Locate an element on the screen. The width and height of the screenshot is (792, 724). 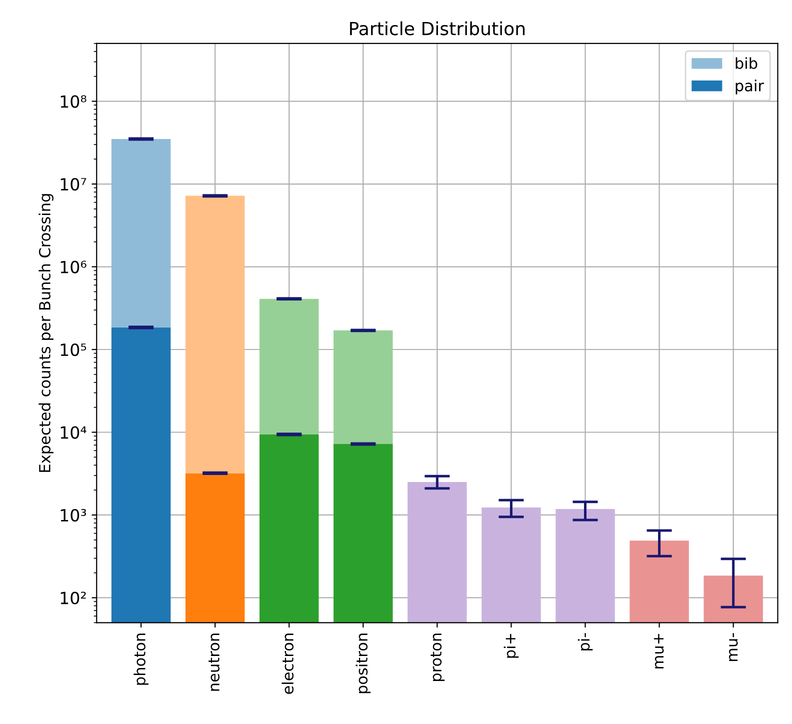
y-tick-label: 10⁷ is located at coordinates (73, 184).